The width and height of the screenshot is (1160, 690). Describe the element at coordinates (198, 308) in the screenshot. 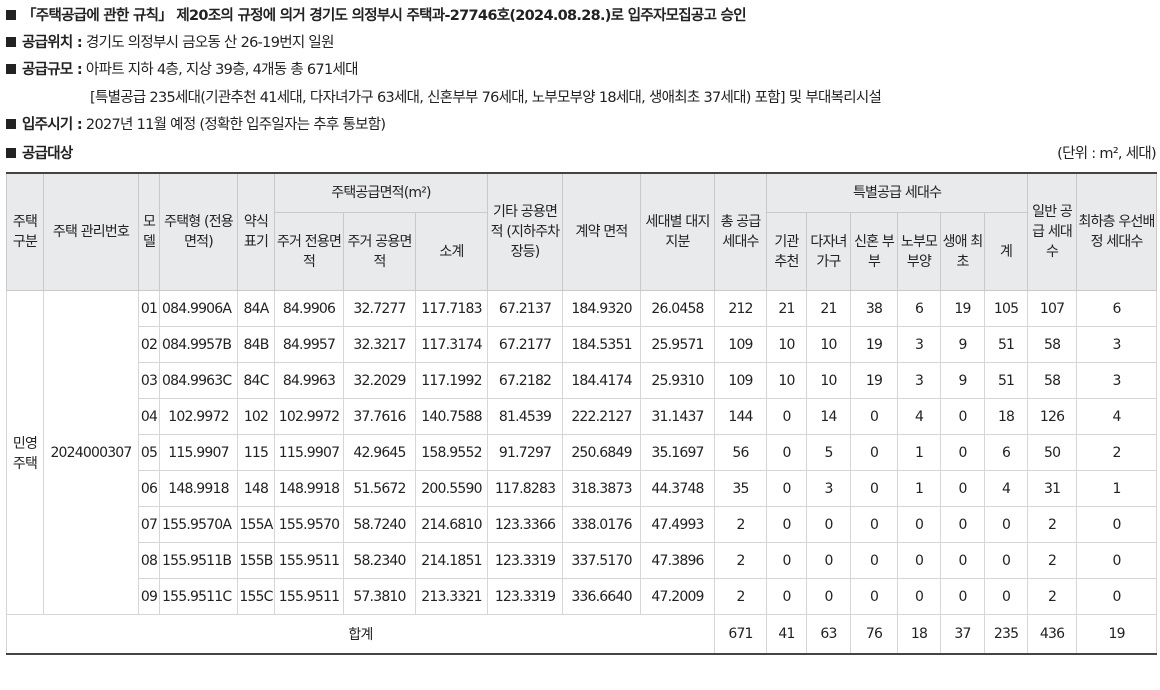

I see `housing-type-cell: 084.9906A` at that location.